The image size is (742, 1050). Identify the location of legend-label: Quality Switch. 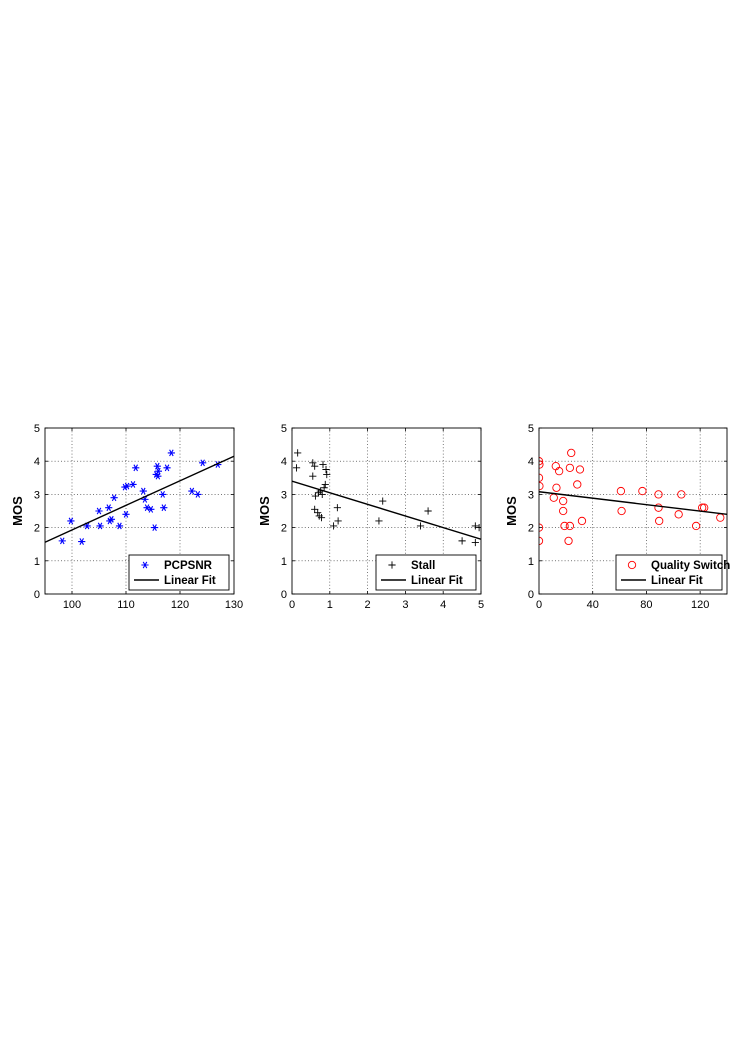
(690, 566).